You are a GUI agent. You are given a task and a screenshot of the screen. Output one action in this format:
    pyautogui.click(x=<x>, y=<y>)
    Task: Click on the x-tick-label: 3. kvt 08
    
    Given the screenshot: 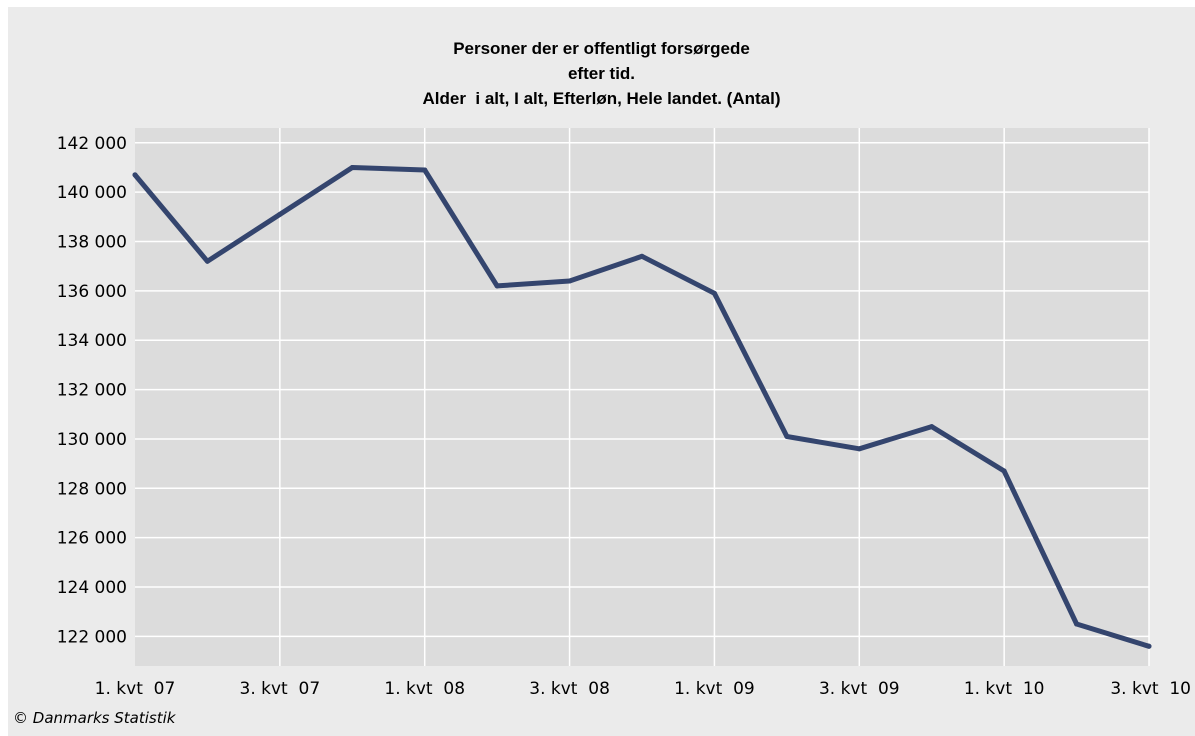 What is the action you would take?
    pyautogui.click(x=569, y=689)
    